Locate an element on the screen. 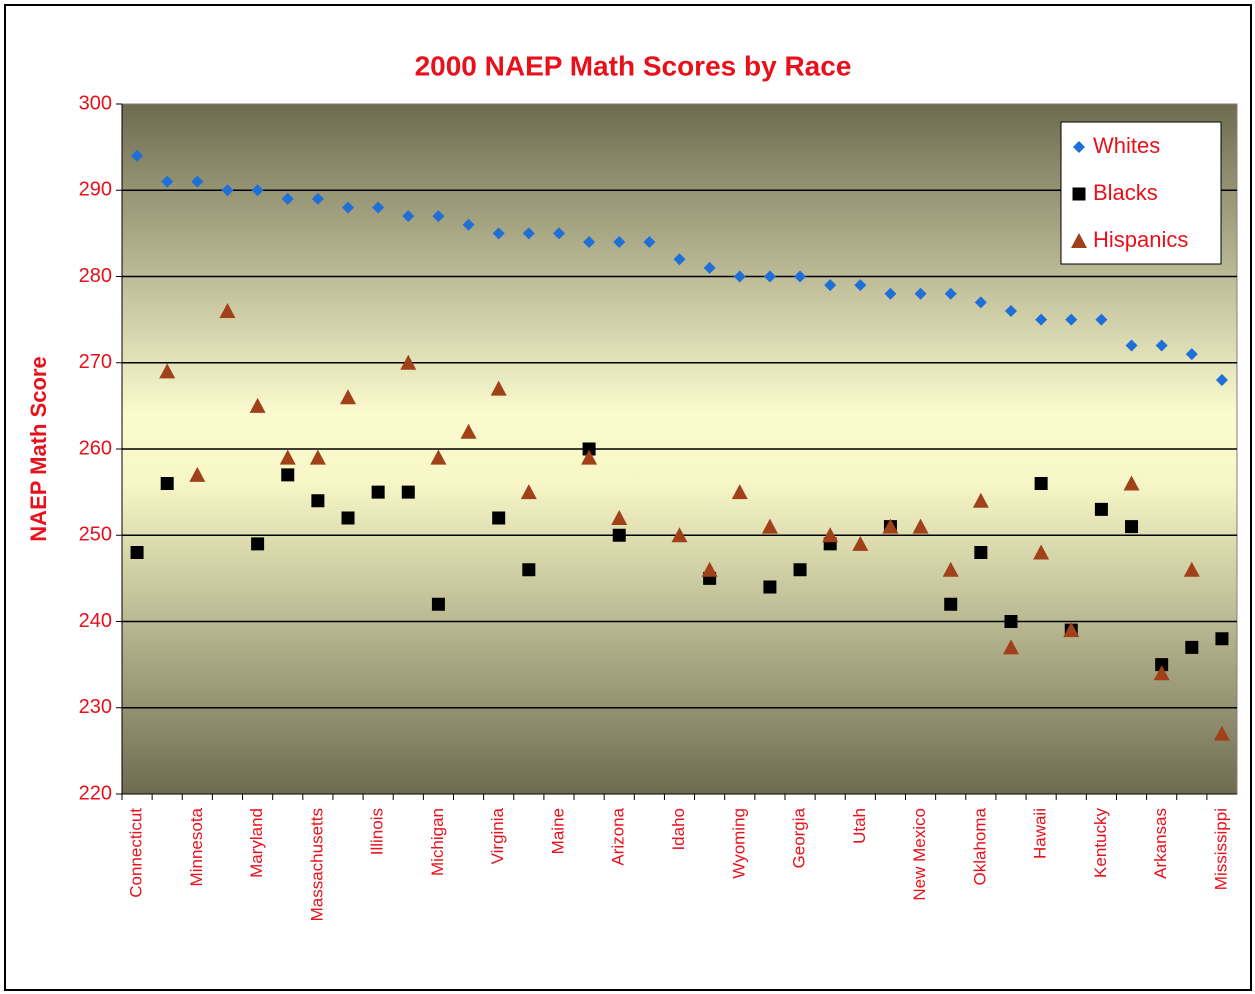  y-tick-label: 270 is located at coordinates (95, 362).